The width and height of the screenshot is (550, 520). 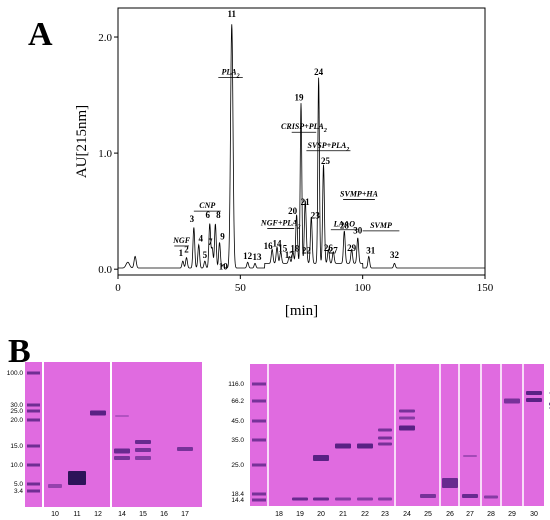 What do you see at coordinates (210, 242) in the screenshot?
I see `peak-label: 7` at bounding box center [210, 242].